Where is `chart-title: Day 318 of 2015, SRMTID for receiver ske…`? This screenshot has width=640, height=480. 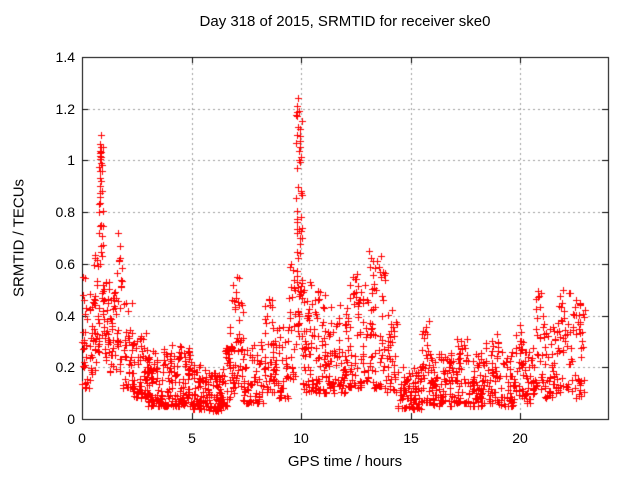 chart-title: Day 318 of 2015, SRMTID for receiver ske… is located at coordinates (345, 21).